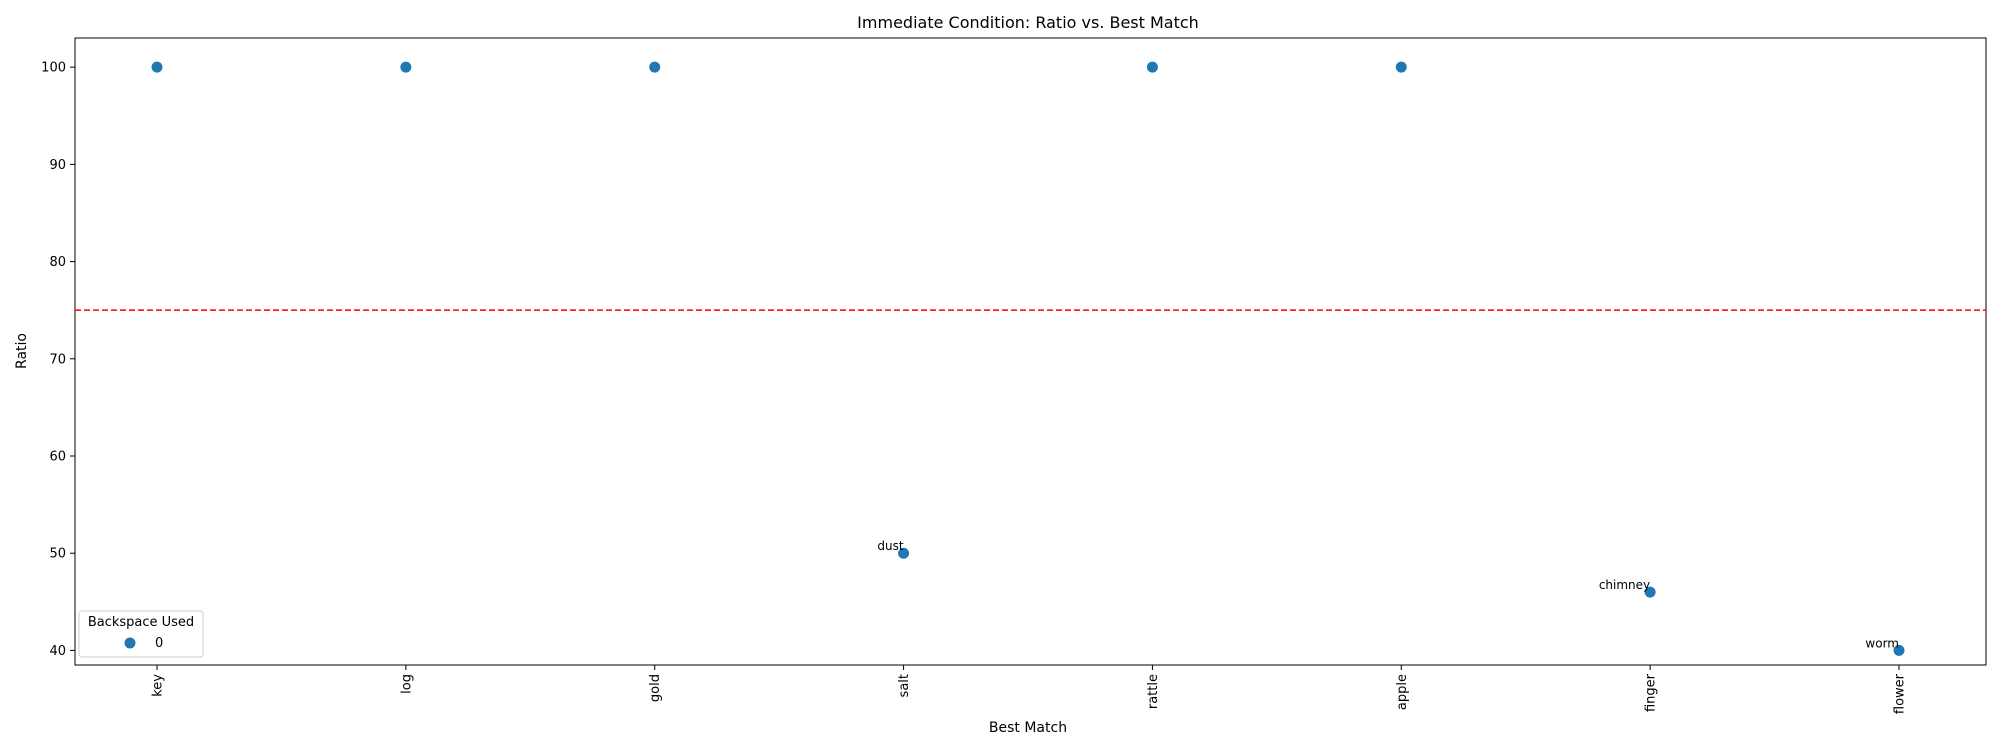  I want to click on y-tick-label: 60, so click(57, 457).